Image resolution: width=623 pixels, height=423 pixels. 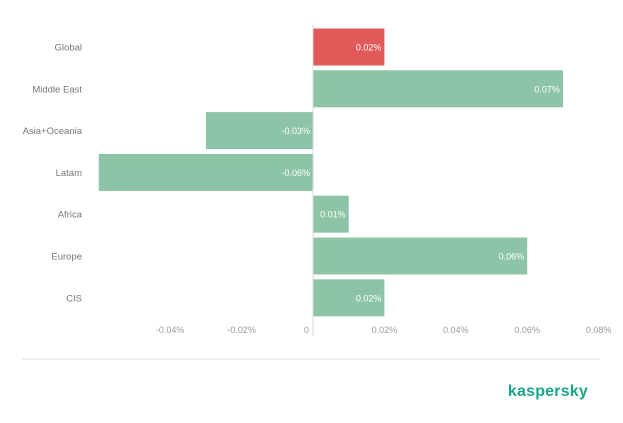 I want to click on category-label-middle-east: Middle East, so click(x=57, y=89).